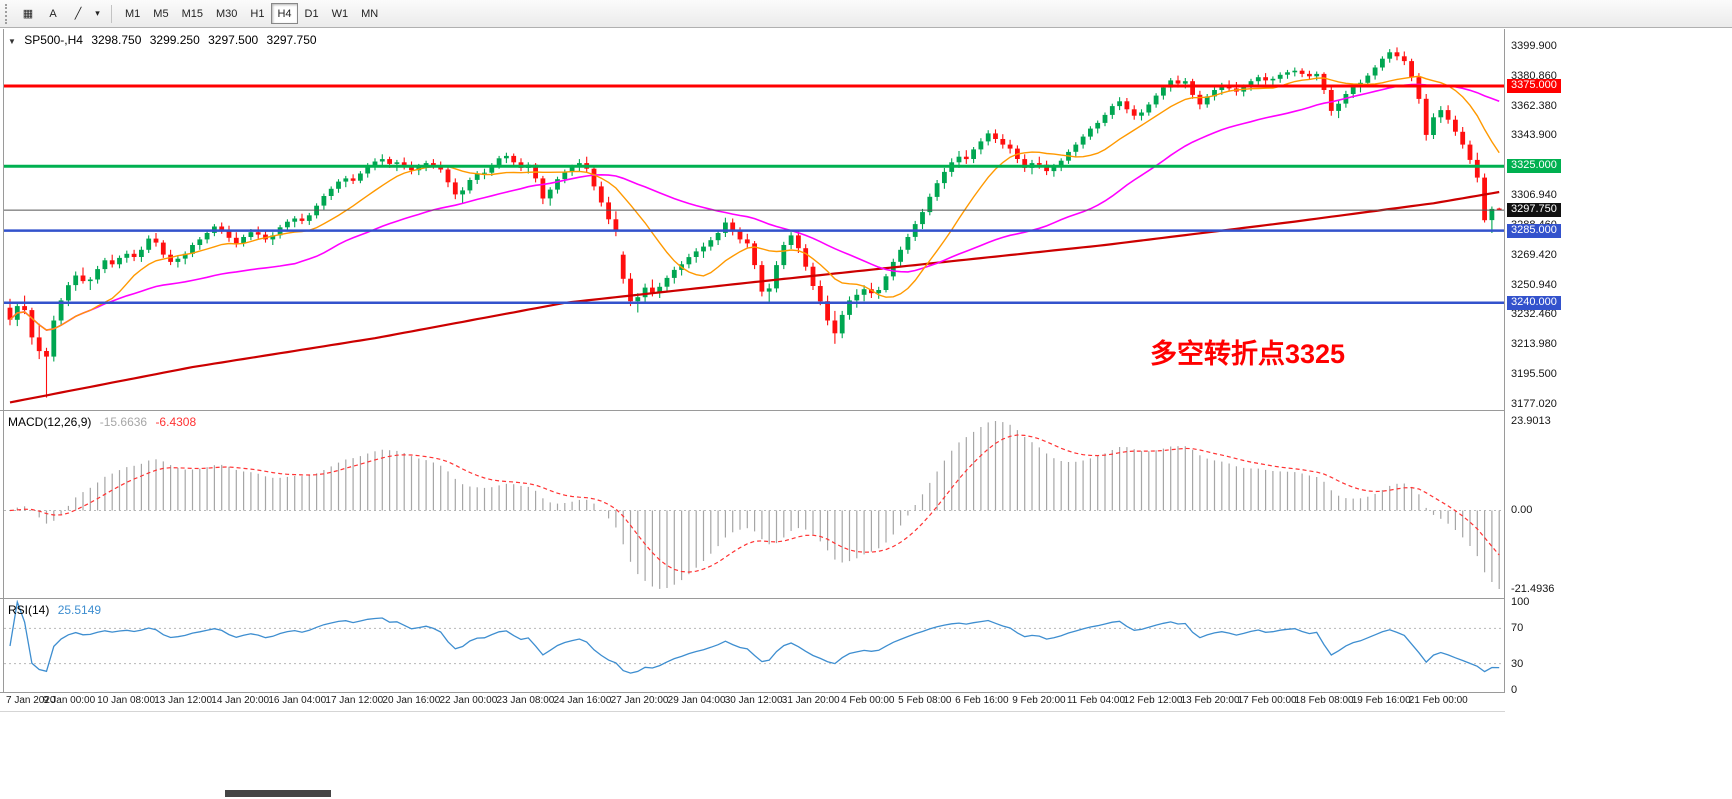  What do you see at coordinates (982, 700) in the screenshot?
I see `time-axis-label: 6 Feb 16:00` at bounding box center [982, 700].